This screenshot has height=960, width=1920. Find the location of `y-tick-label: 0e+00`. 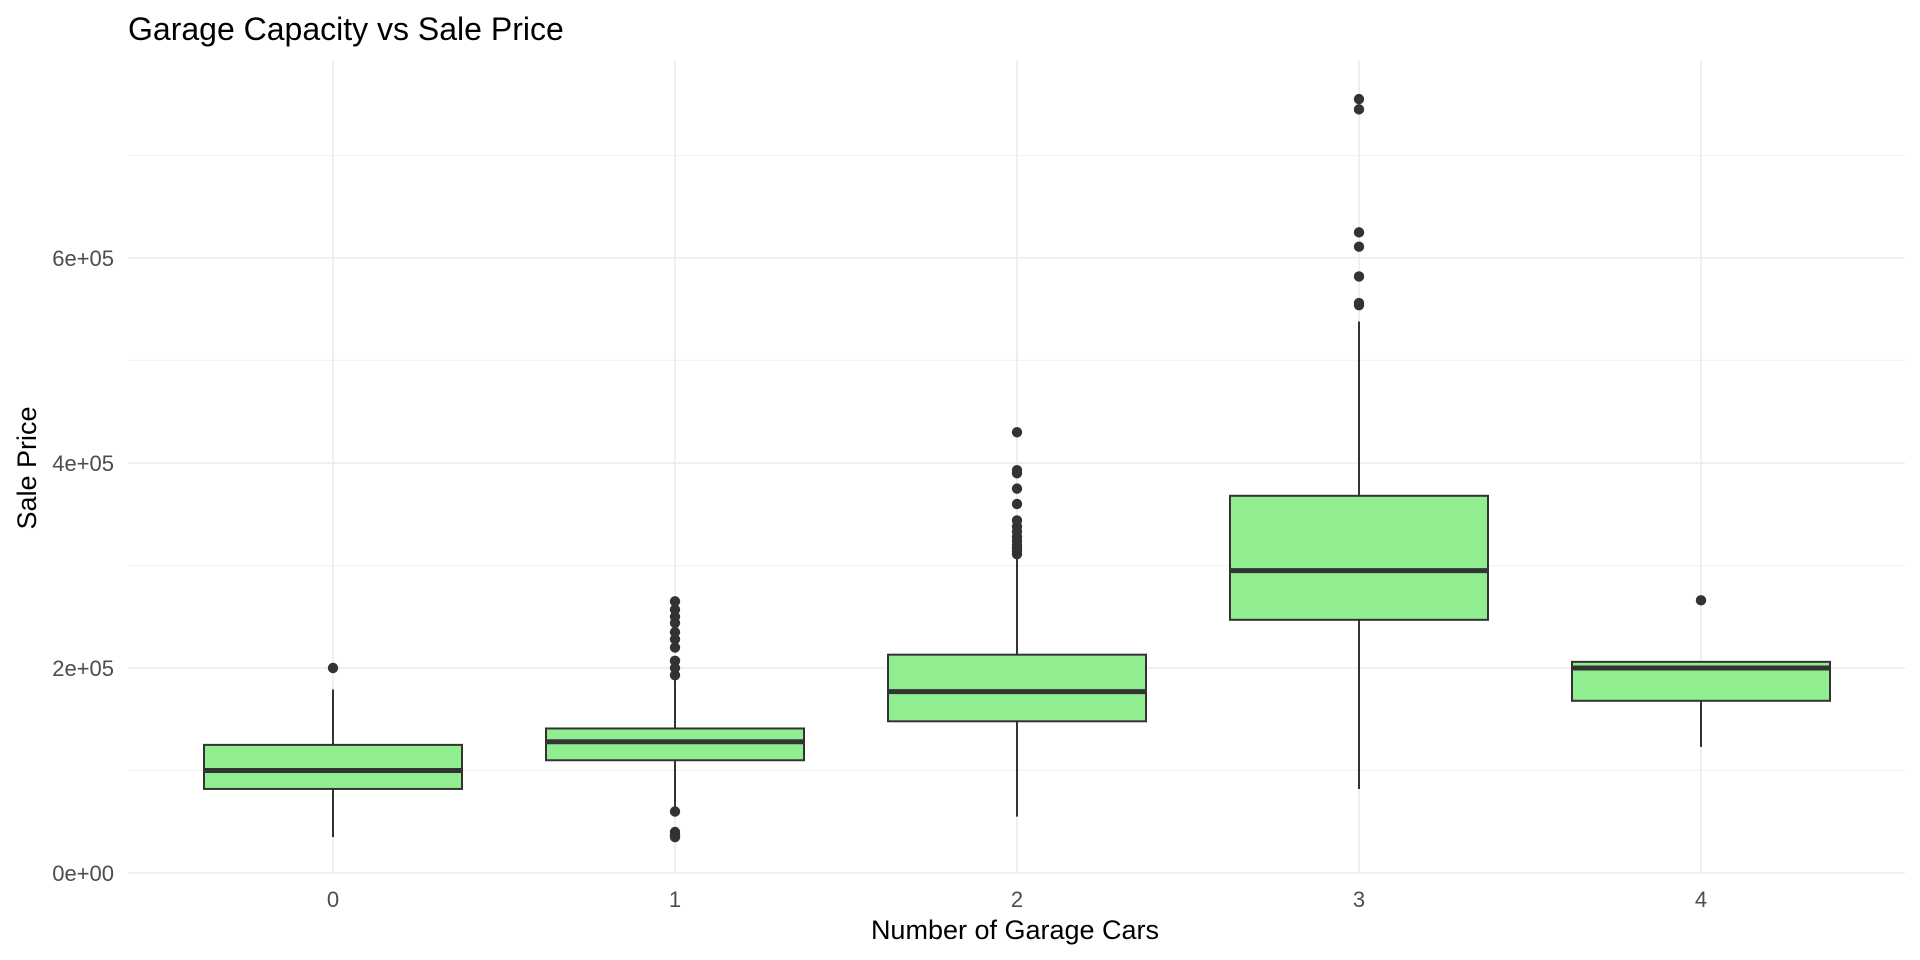

y-tick-label: 0e+00 is located at coordinates (83, 873).